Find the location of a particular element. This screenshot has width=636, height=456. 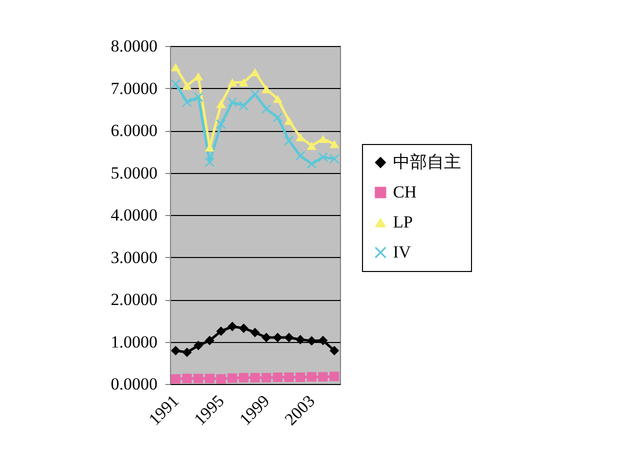

legend-label: LP is located at coordinates (403, 222).